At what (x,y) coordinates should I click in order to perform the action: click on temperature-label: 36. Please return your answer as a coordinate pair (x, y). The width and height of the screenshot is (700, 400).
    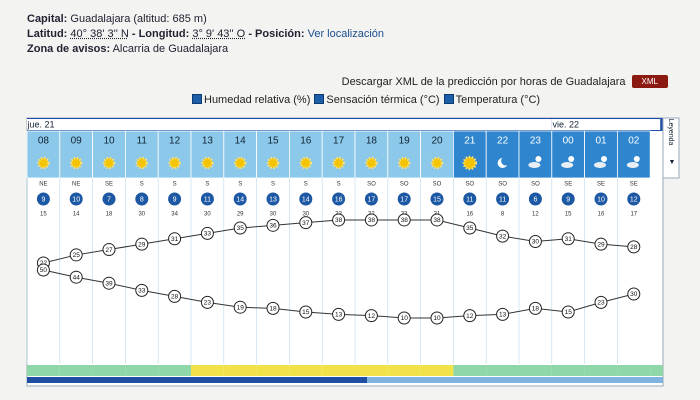
    Looking at the image, I should click on (273, 226).